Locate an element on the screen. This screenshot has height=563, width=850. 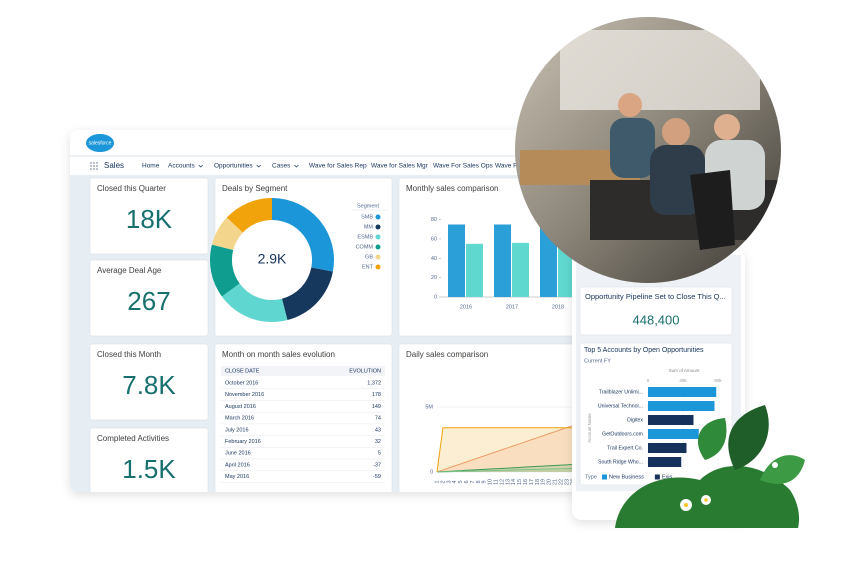
legend-label: ESMB is located at coordinates (365, 237).